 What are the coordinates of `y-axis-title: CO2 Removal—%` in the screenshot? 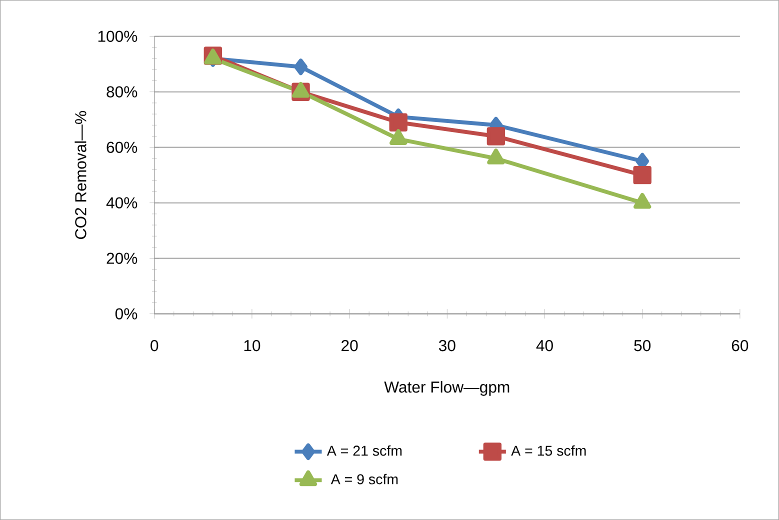 It's located at (80, 174).